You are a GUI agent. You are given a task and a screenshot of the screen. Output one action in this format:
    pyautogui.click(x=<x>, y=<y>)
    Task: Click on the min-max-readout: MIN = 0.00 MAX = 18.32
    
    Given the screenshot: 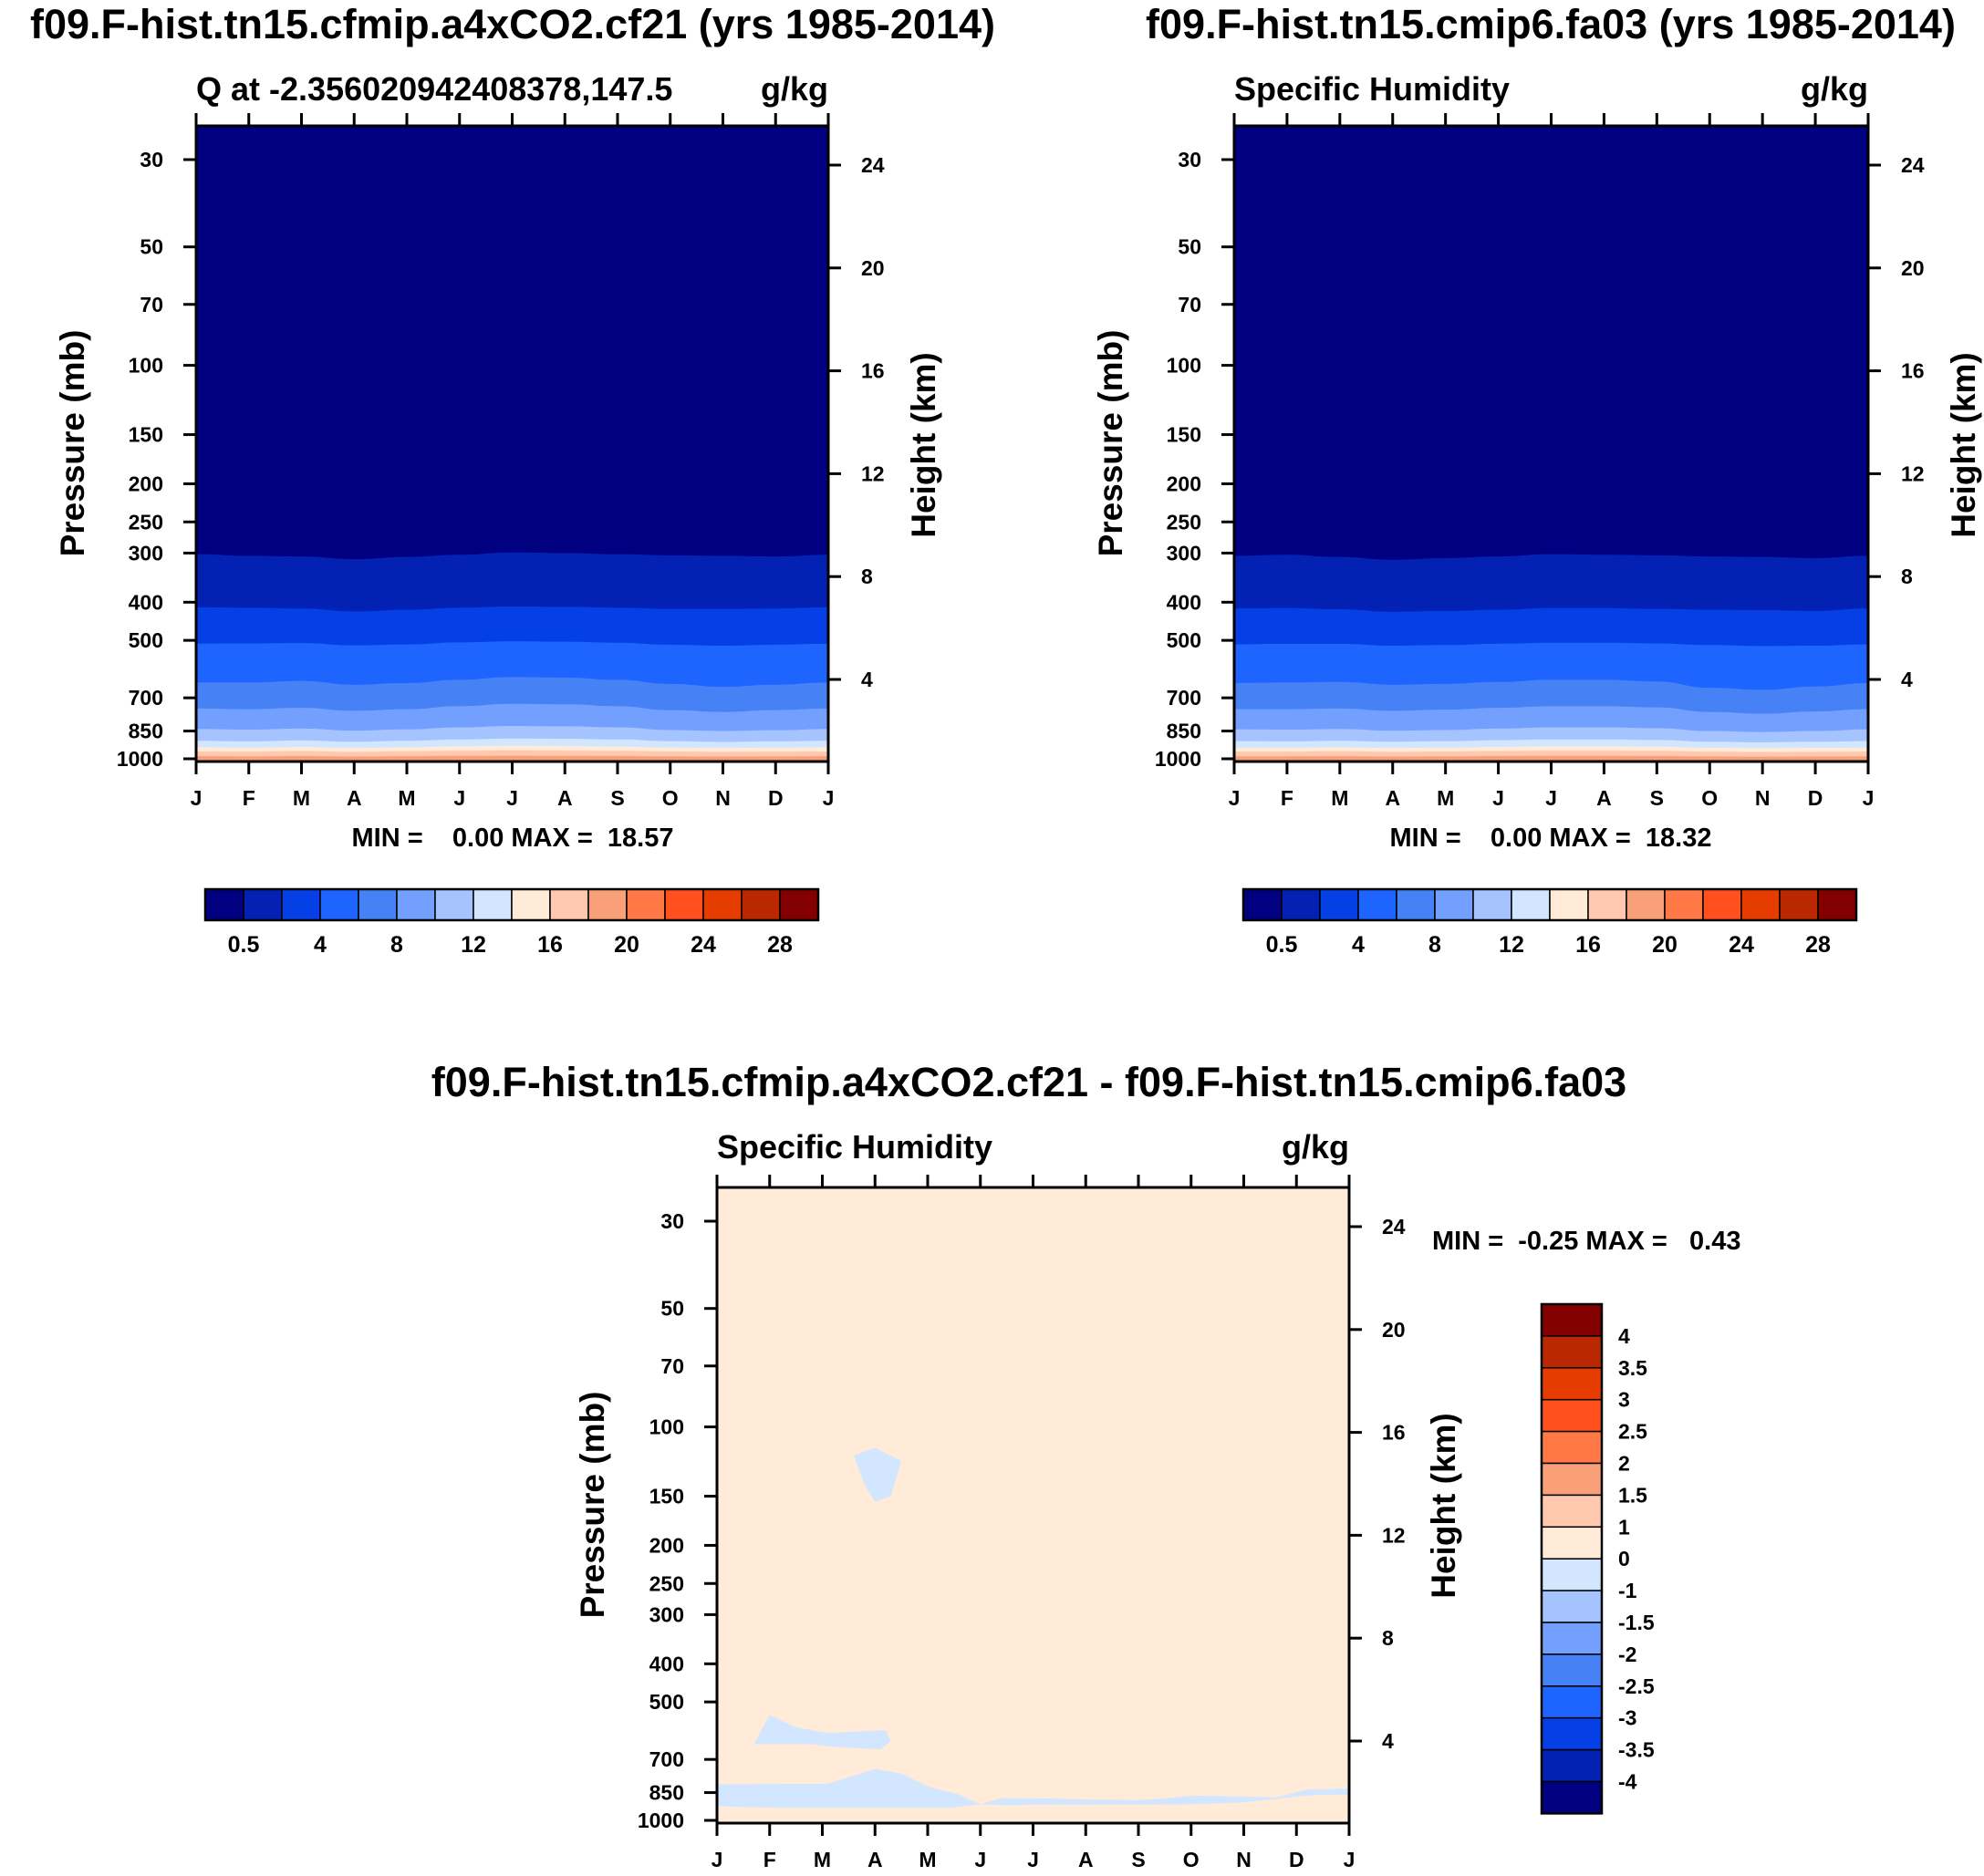 What is the action you would take?
    pyautogui.click(x=1551, y=838)
    